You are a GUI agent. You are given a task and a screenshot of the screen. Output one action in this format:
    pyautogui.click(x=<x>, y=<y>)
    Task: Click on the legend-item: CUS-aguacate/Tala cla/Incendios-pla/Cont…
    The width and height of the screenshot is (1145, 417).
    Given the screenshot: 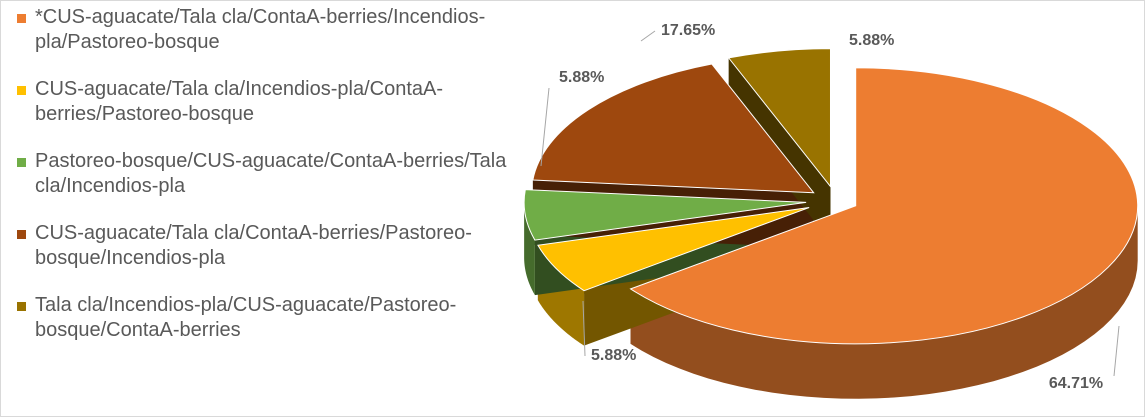 What is the action you would take?
    pyautogui.click(x=273, y=102)
    